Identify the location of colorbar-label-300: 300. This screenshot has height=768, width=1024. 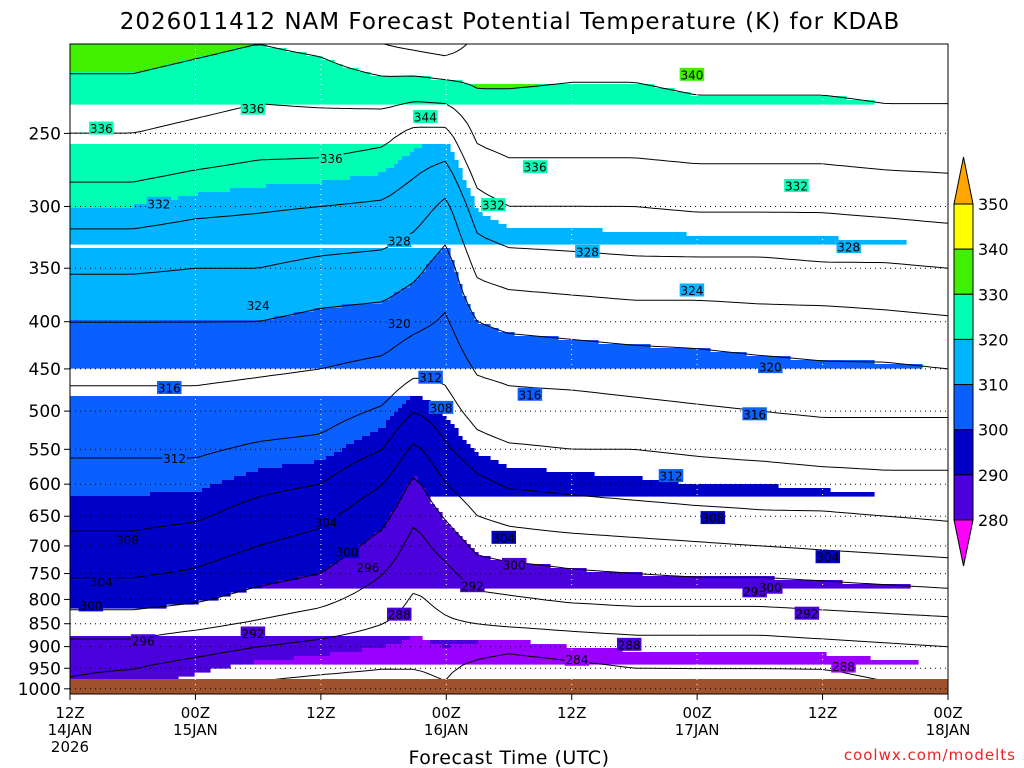
(993, 430).